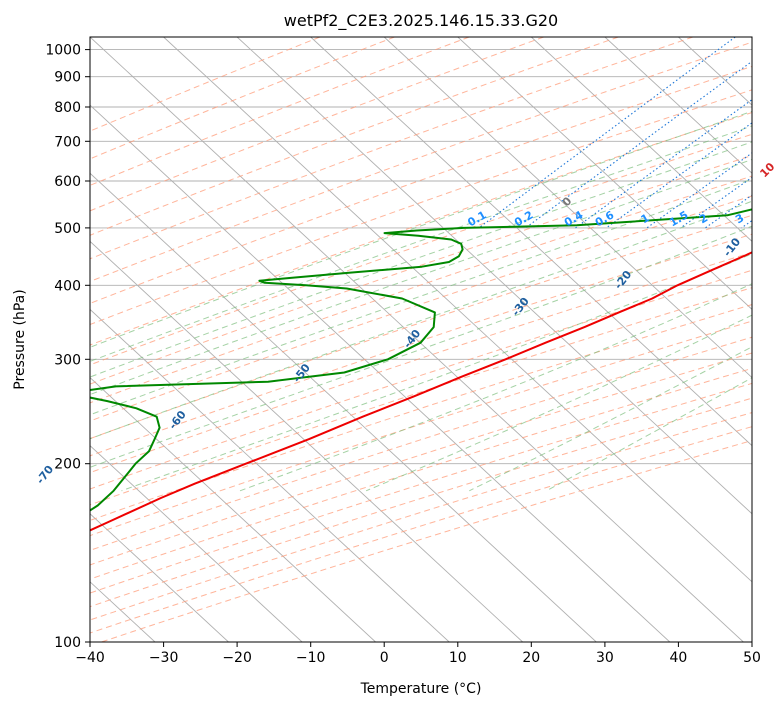  I want to click on y-tick-label: 600, so click(67, 182).